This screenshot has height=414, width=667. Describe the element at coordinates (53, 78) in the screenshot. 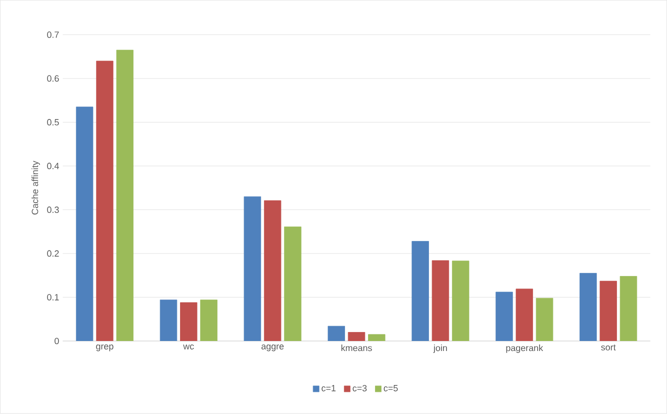

I see `y-tick-label: 0.6` at that location.